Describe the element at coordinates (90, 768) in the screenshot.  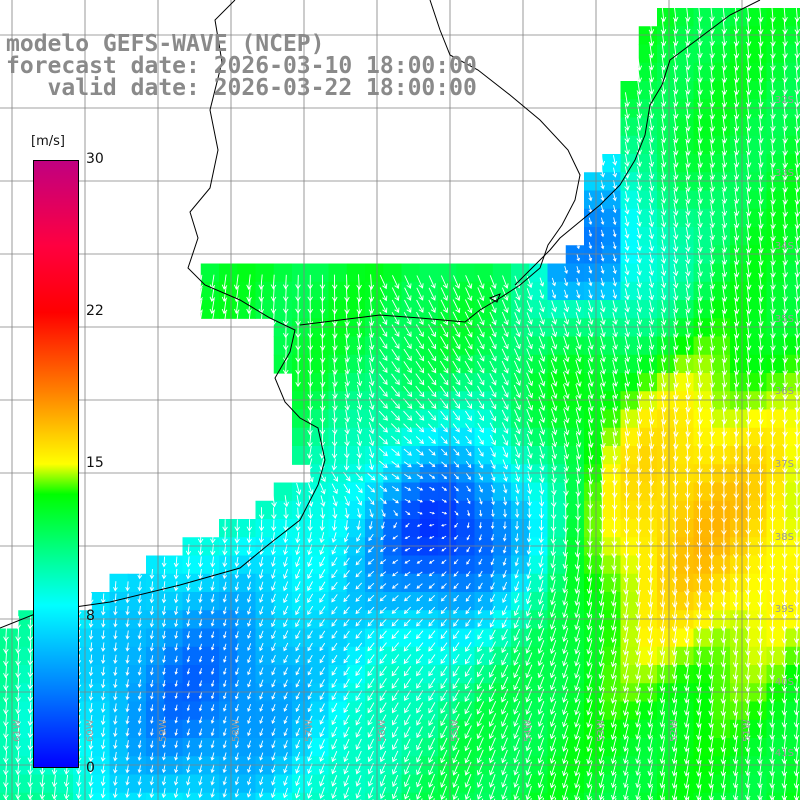
I see `colorbar-tick-0: 0` at that location.